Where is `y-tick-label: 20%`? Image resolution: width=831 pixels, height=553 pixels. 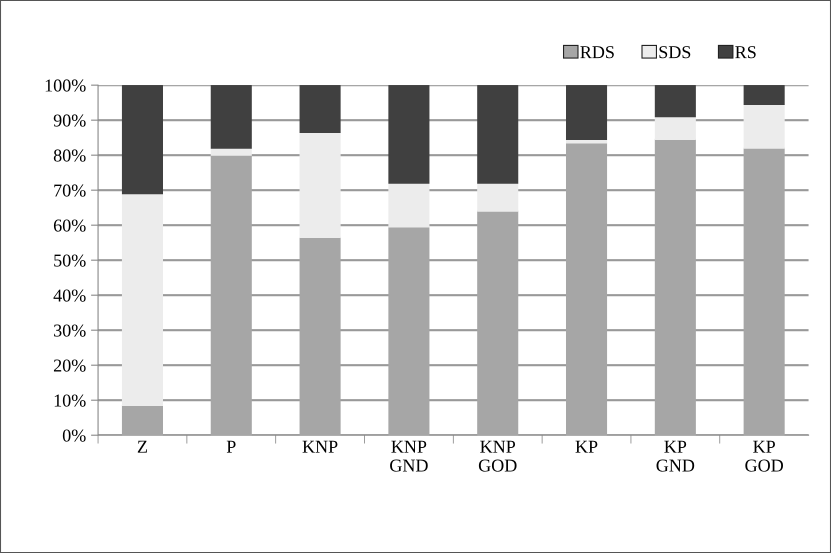
y-tick-label: 20% is located at coordinates (70, 365).